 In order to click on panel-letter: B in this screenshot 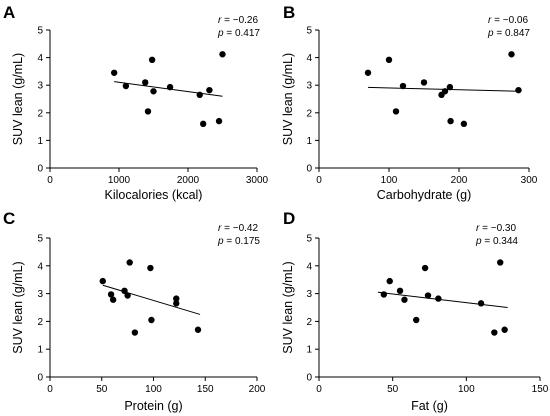, I will do `click(289, 12)`.